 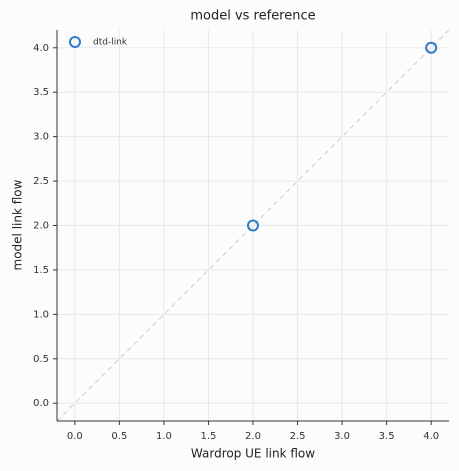 I want to click on x-tick-label: 1.5, so click(x=209, y=436).